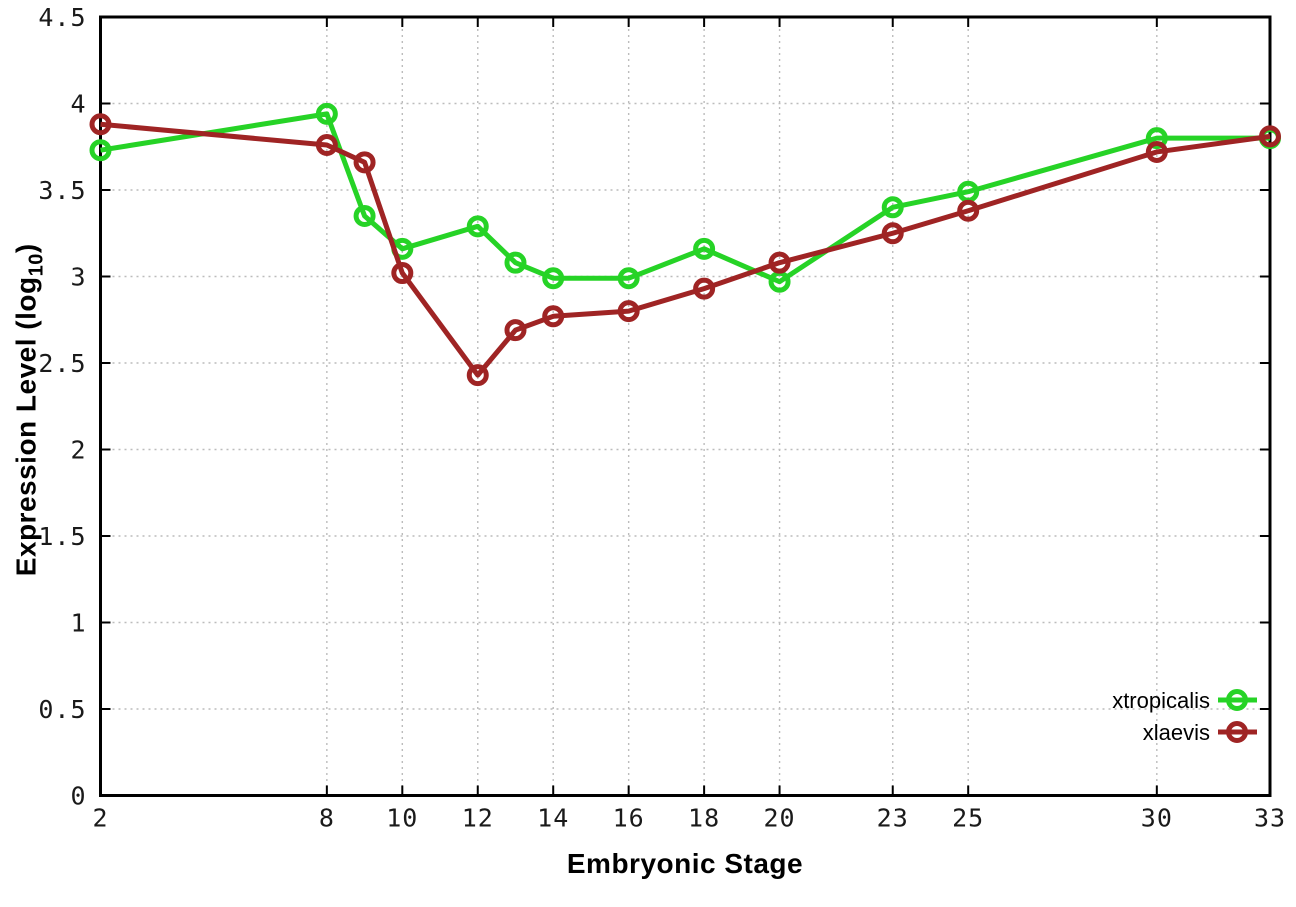 The width and height of the screenshot is (1296, 907). What do you see at coordinates (402, 818) in the screenshot?
I see `x-tick-label: 10` at bounding box center [402, 818].